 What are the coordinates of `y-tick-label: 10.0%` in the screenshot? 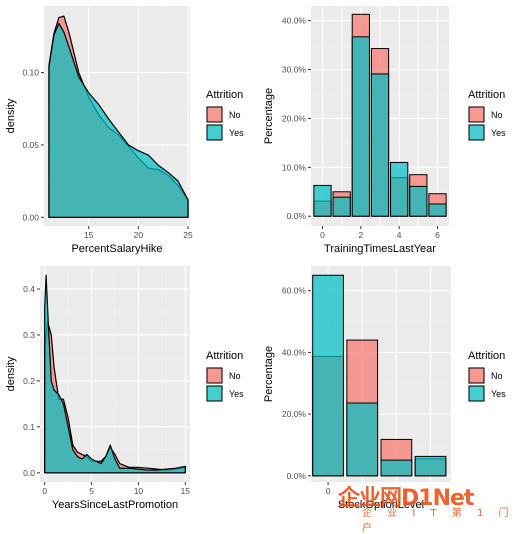 It's located at (294, 167).